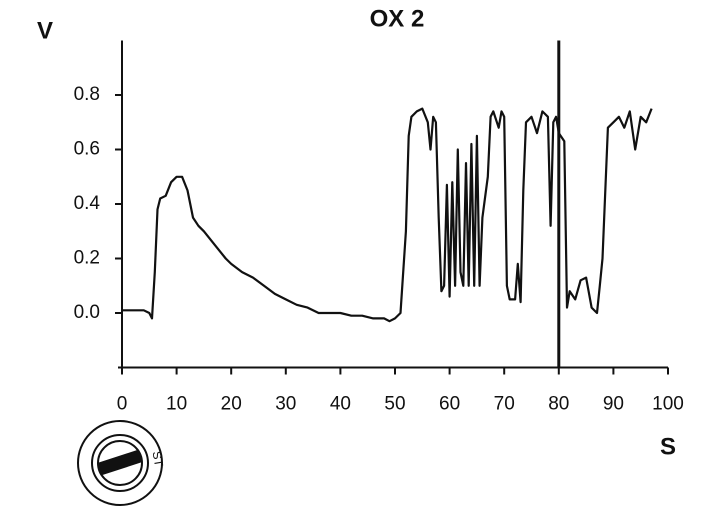 Image resolution: width=704 pixels, height=530 pixels. I want to click on icon-label: ST, so click(158, 459).